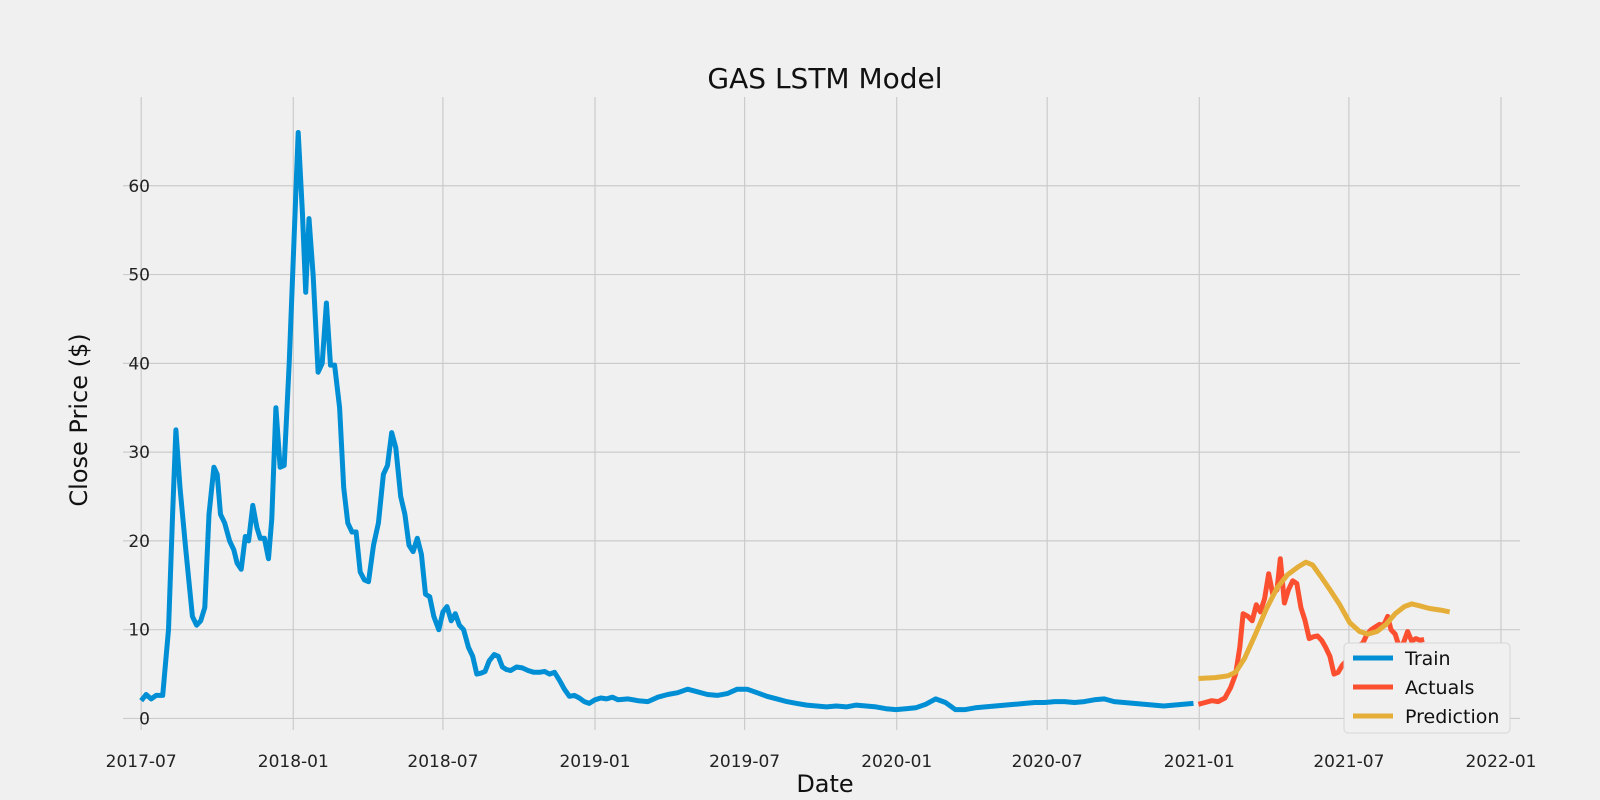 The image size is (1600, 800). Describe the element at coordinates (79, 419) in the screenshot. I see `y-axis-label: Close Price ($)` at that location.